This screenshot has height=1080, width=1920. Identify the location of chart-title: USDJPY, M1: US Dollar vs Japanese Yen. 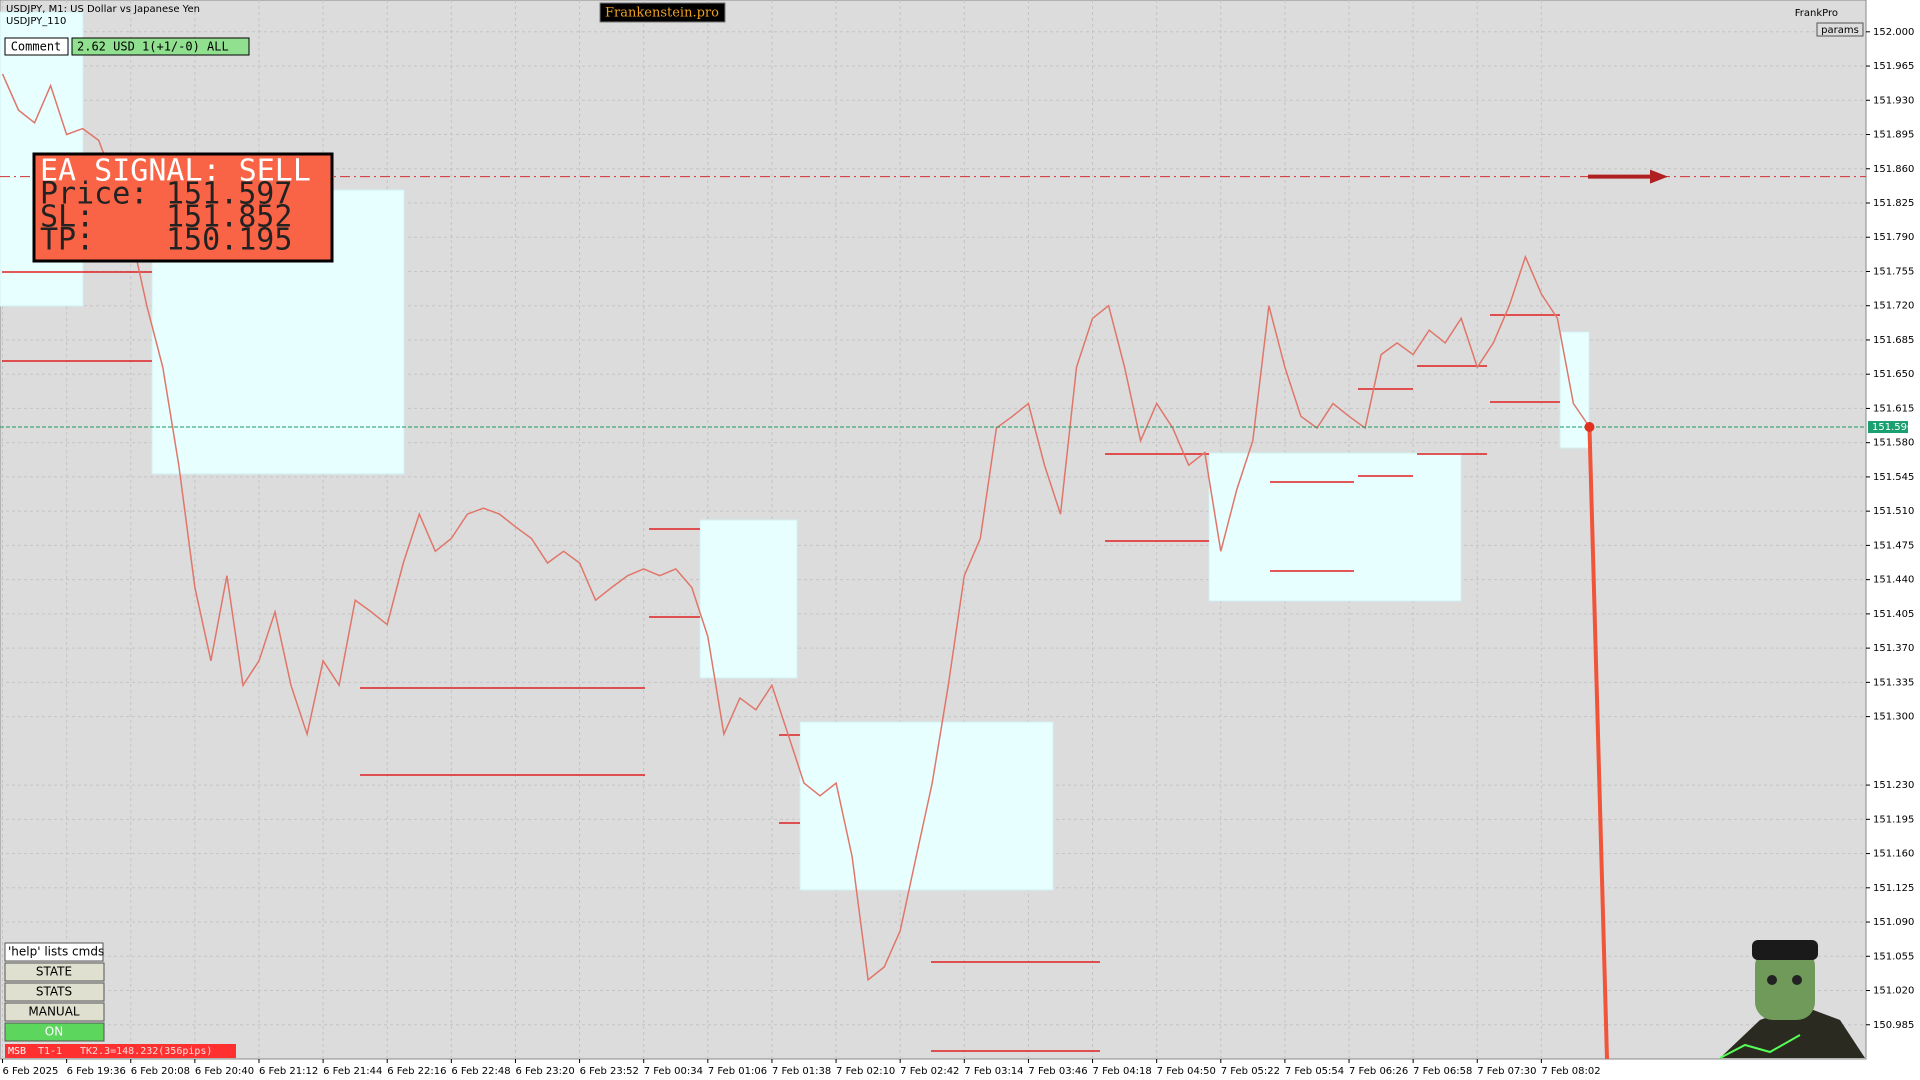
(103, 9).